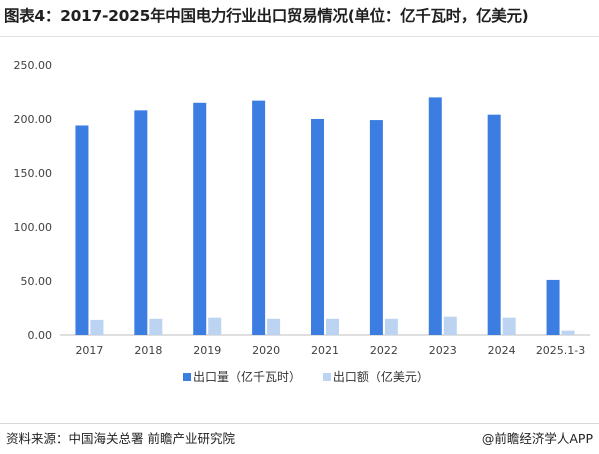  I want to click on x-tick-label: 2018, so click(148, 350).